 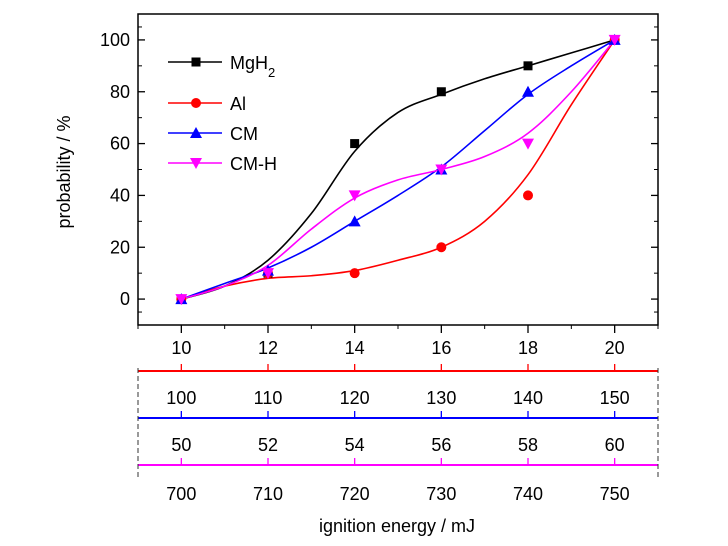 What do you see at coordinates (64, 171) in the screenshot?
I see `y-axis-title: probability / %` at bounding box center [64, 171].